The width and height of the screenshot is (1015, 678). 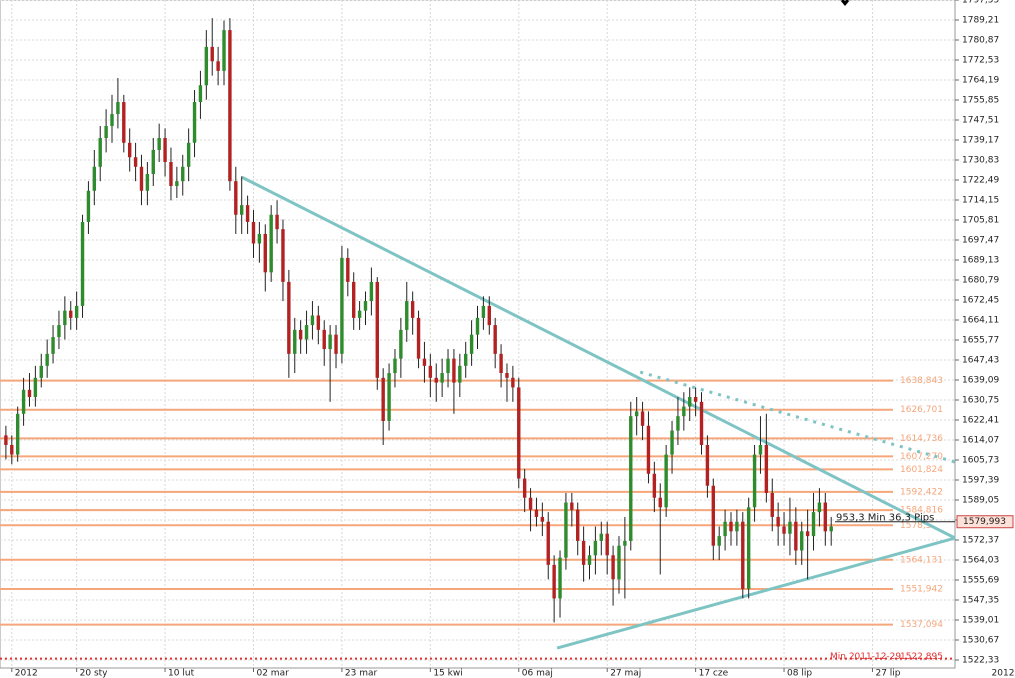 What do you see at coordinates (980, 241) in the screenshot?
I see `y-tick-label: 1697,47` at bounding box center [980, 241].